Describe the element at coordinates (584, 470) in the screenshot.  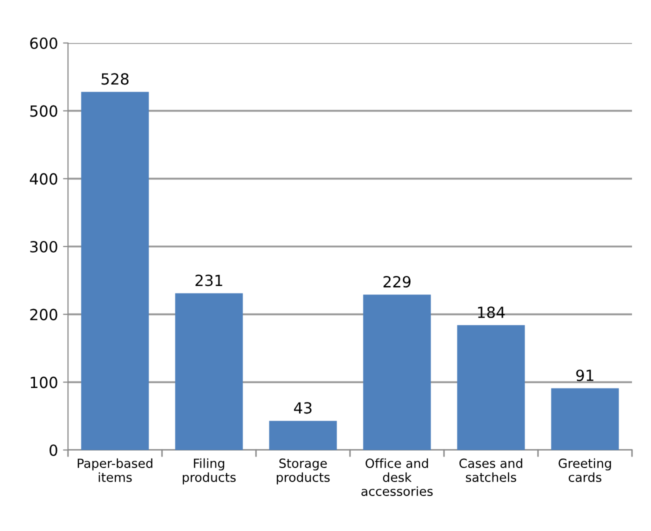
I see `x-tick-label: Greeting cards` at that location.